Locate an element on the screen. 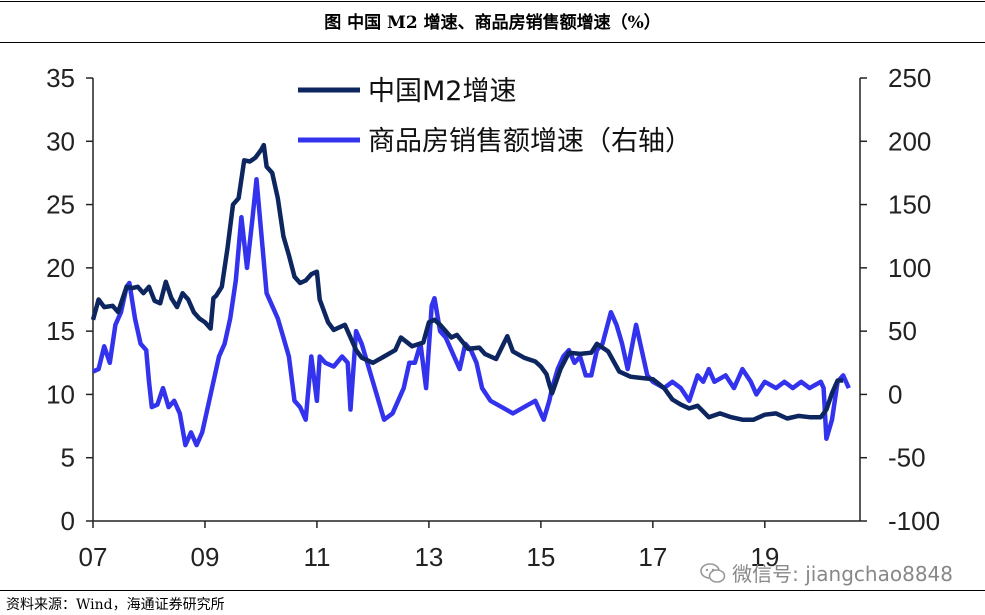  right-tick-label: -50 is located at coordinates (907, 458).